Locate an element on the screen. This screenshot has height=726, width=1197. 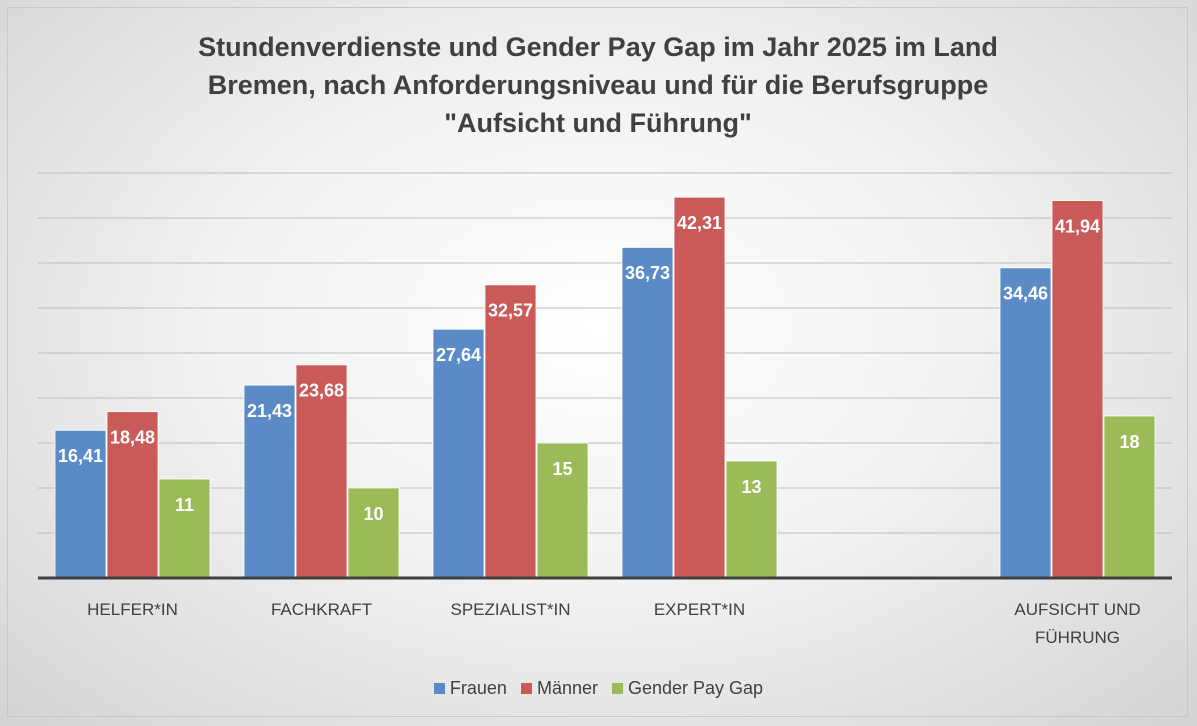
data-label: 18 is located at coordinates (1129, 442).